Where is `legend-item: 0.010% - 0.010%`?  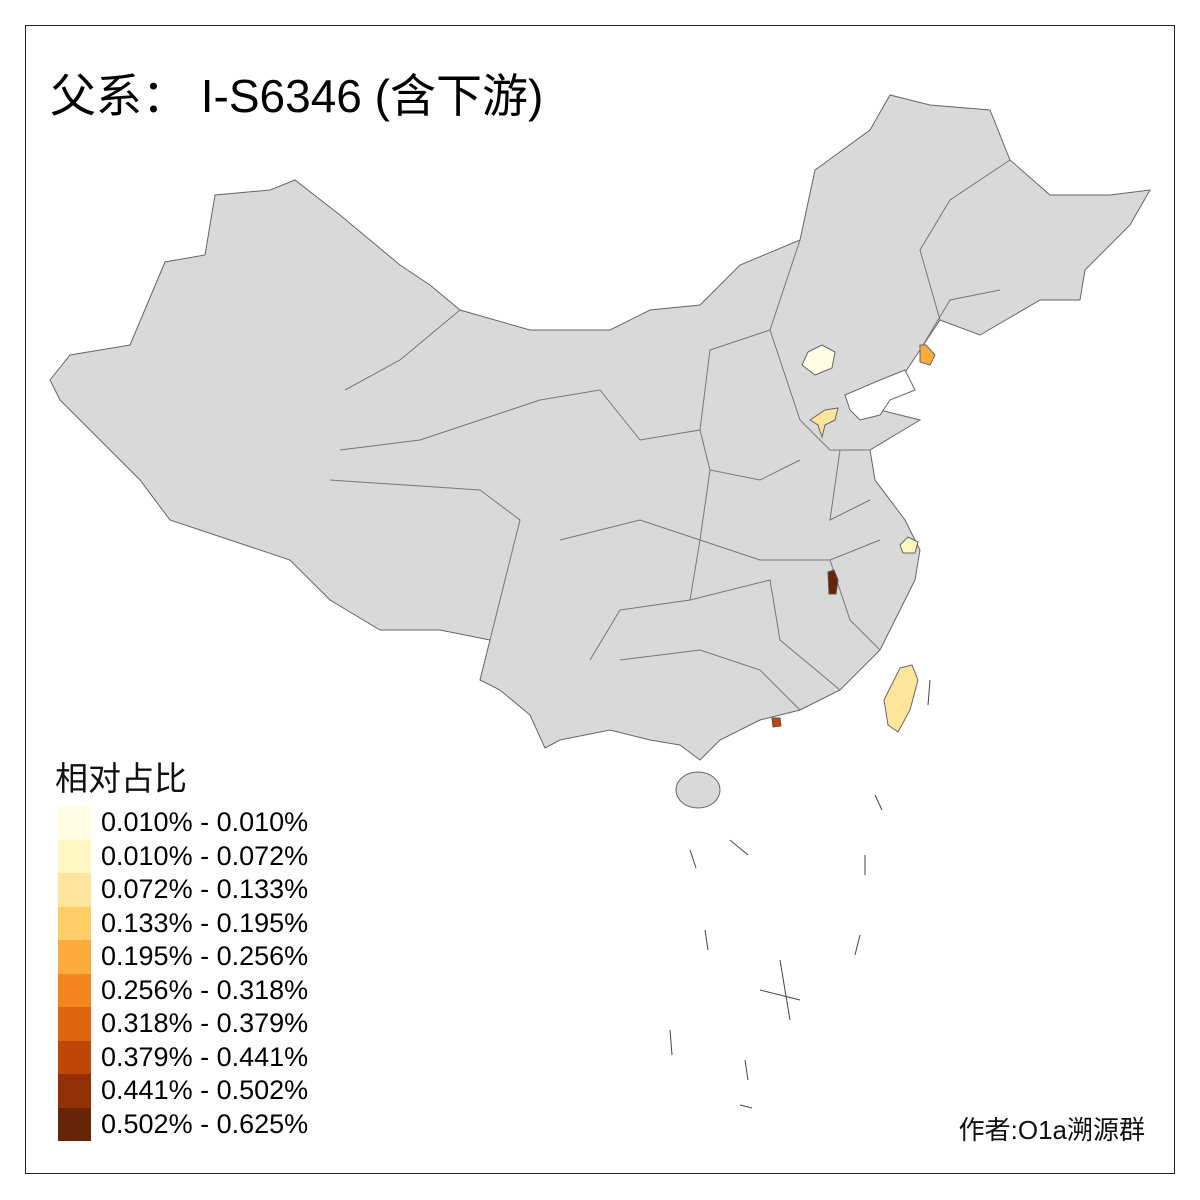 legend-item: 0.010% - 0.010% is located at coordinates (183, 823).